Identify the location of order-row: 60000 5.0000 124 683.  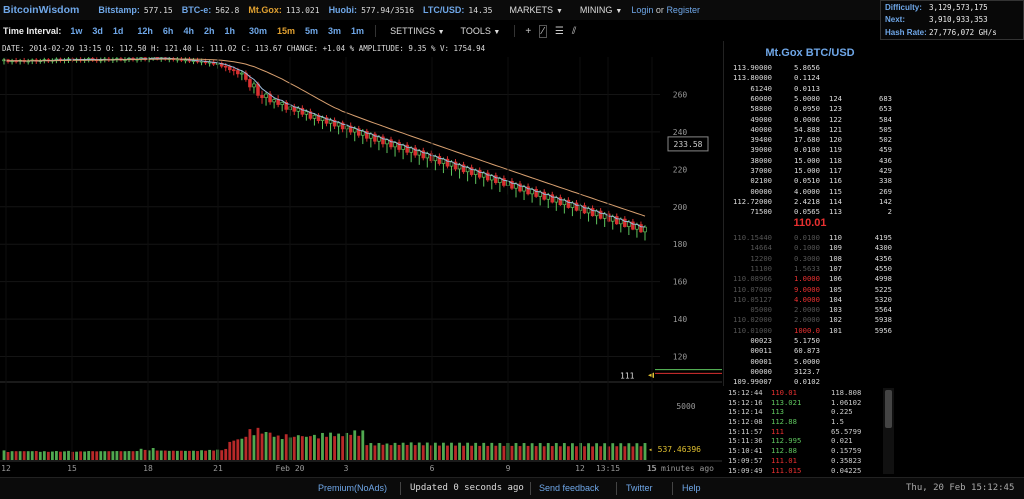
(821, 98).